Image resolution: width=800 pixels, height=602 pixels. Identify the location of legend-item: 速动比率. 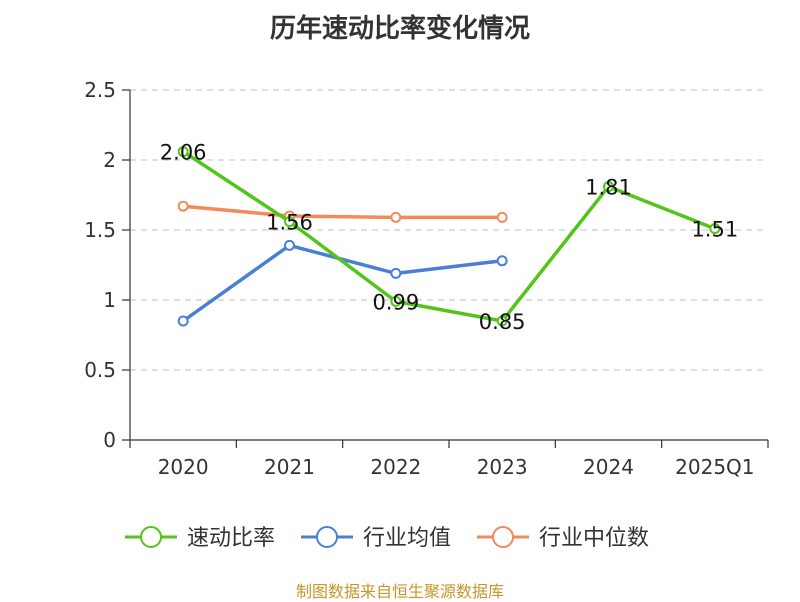
(200, 538).